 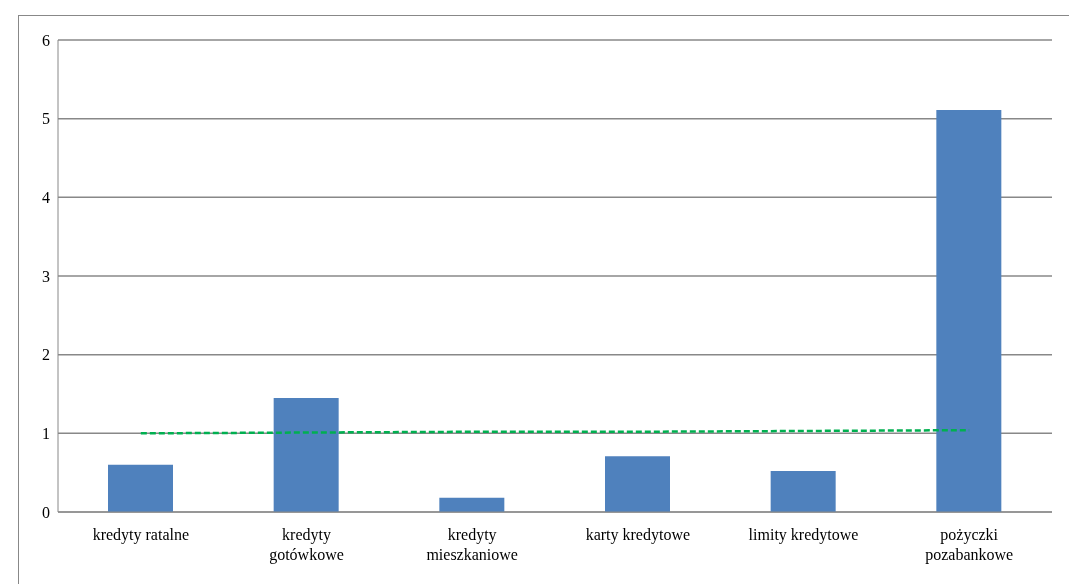 What do you see at coordinates (46, 119) in the screenshot?
I see `y-tick-label: 5` at bounding box center [46, 119].